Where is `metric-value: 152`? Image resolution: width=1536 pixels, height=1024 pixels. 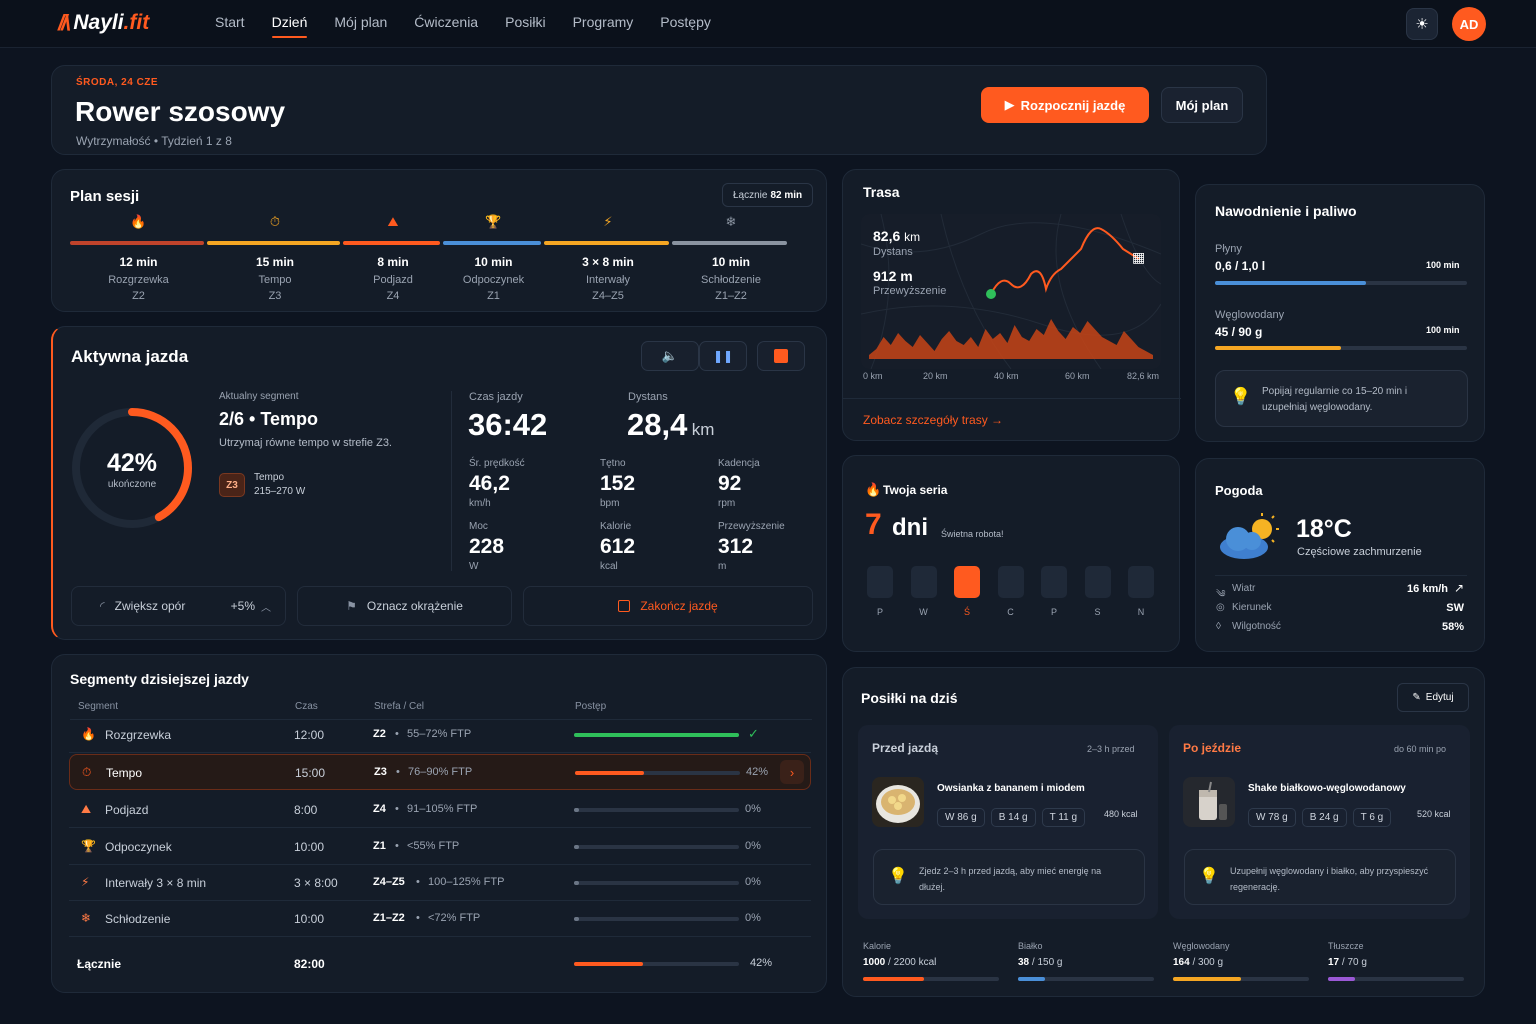
metric-value: 152 is located at coordinates (618, 483).